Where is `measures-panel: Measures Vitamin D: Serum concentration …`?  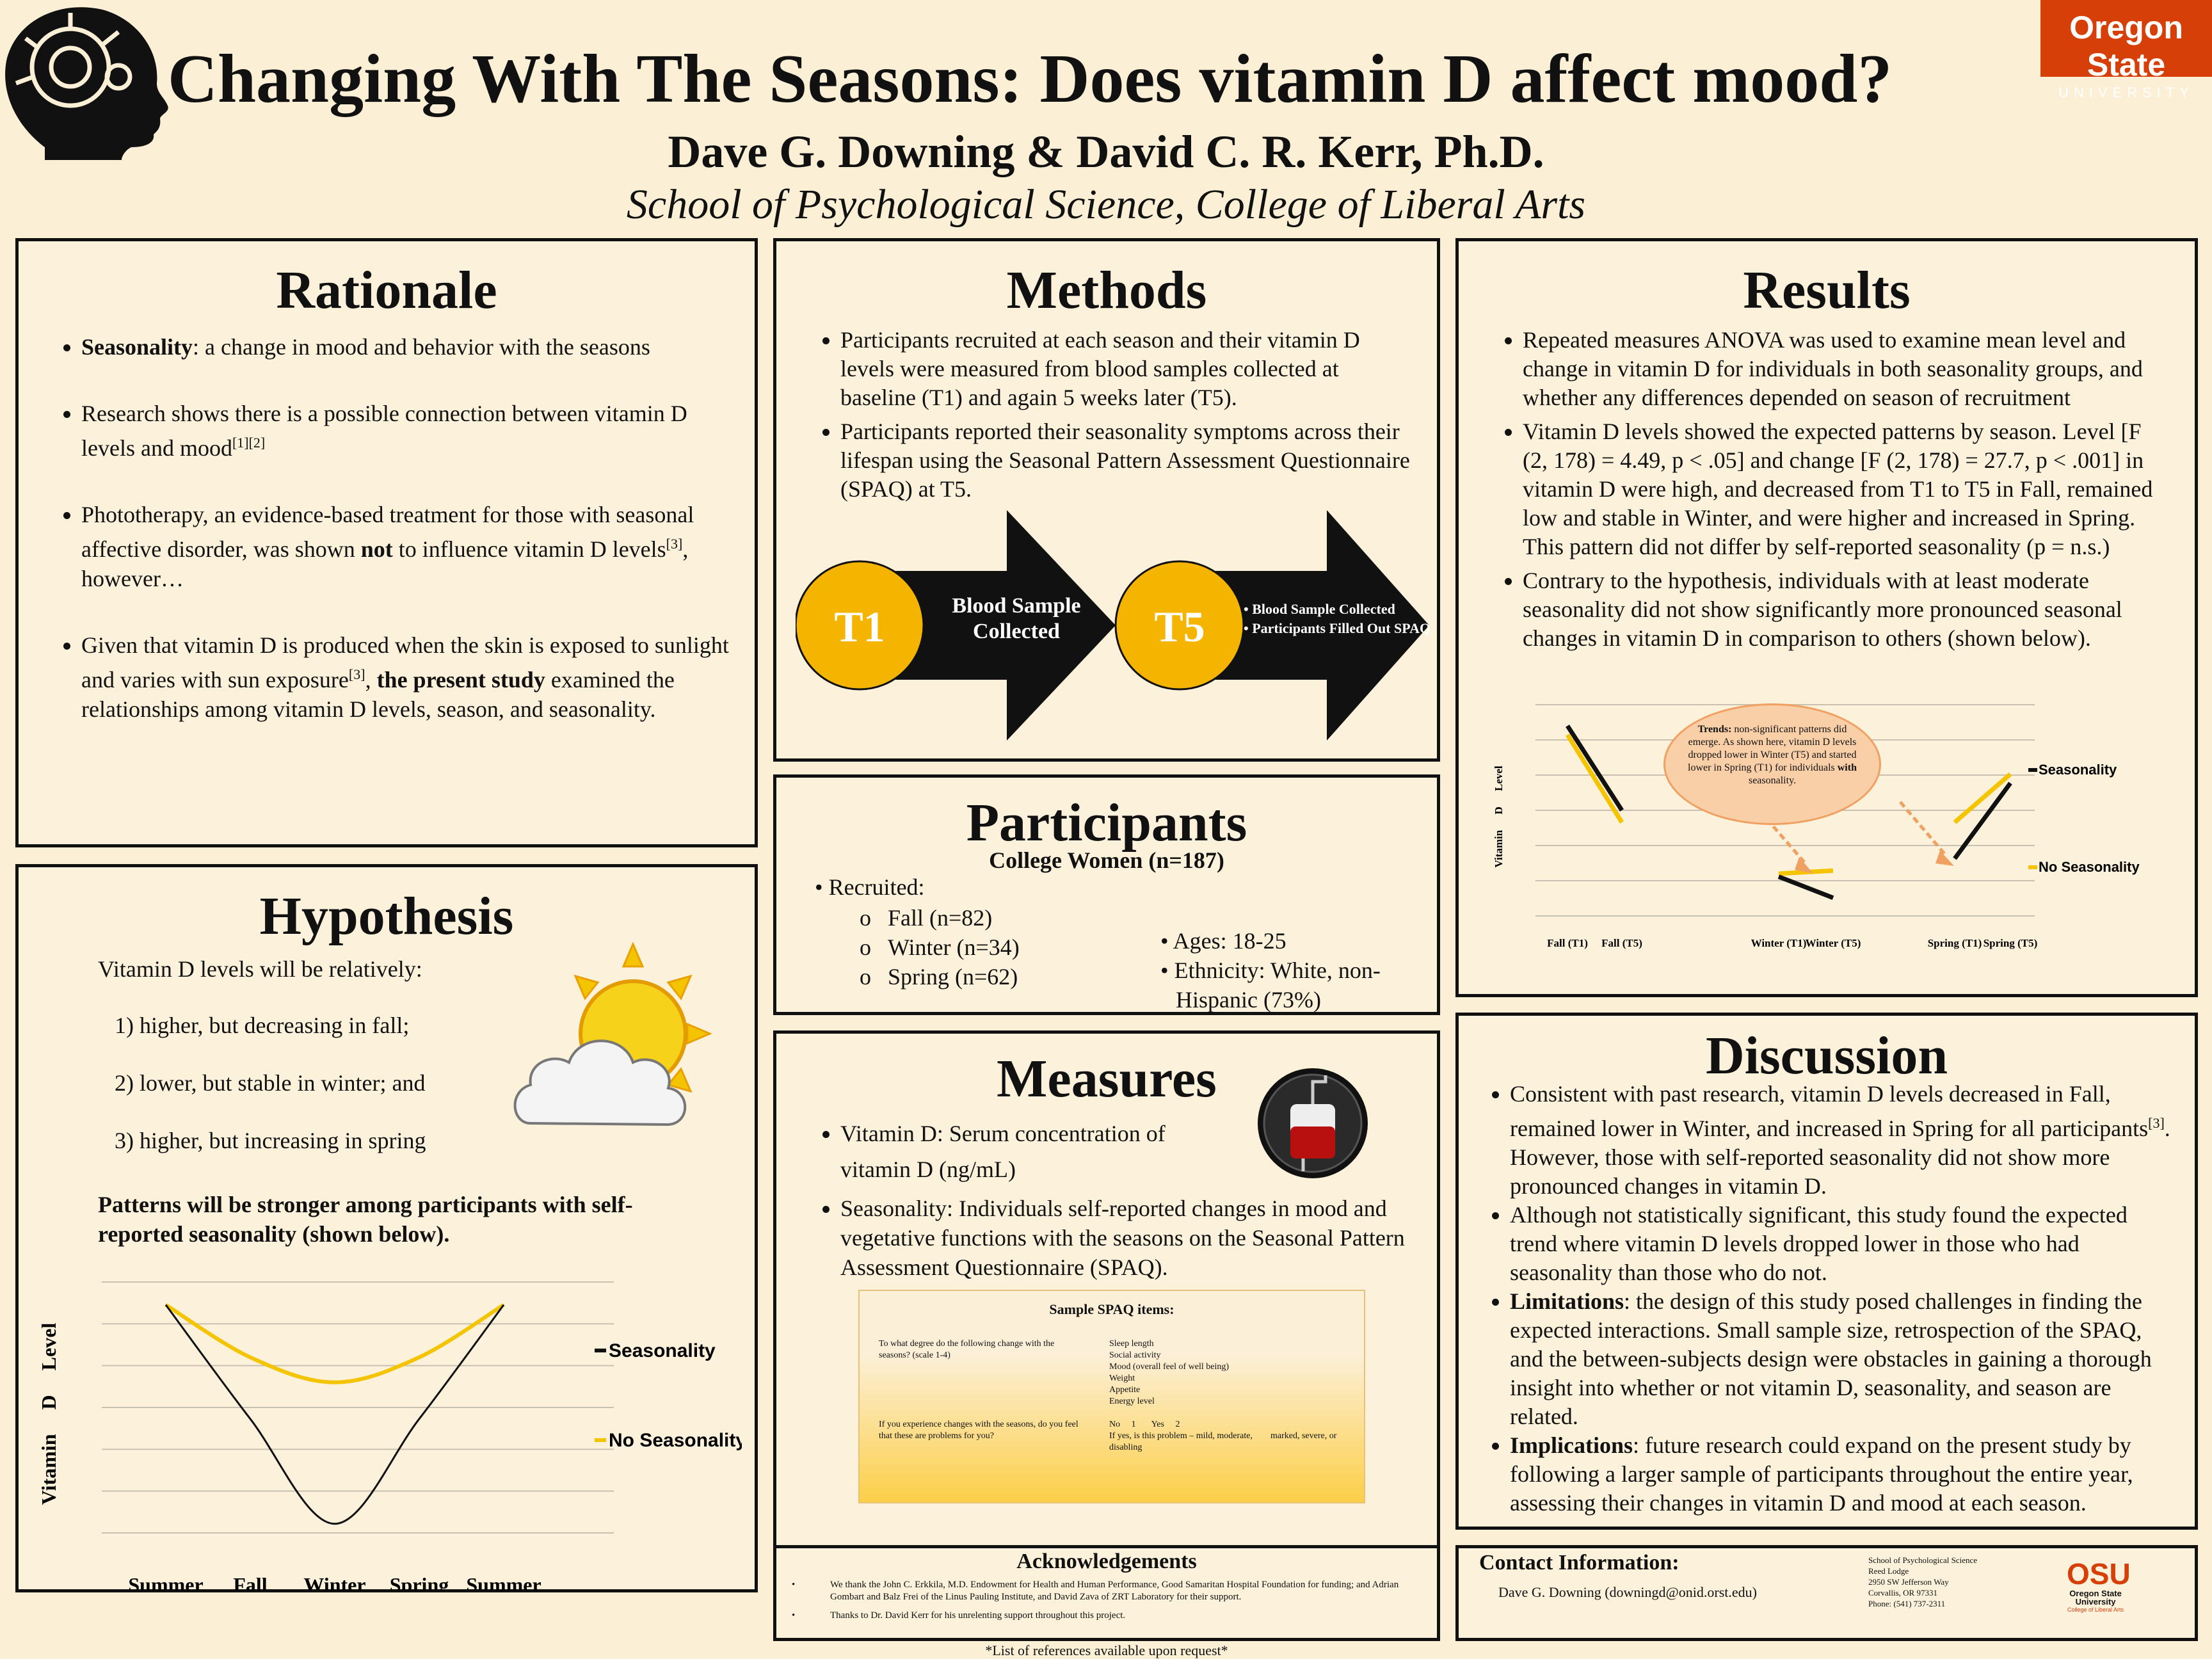
measures-panel: Measures Vitamin D: Serum concentration … is located at coordinates (1106, 1294).